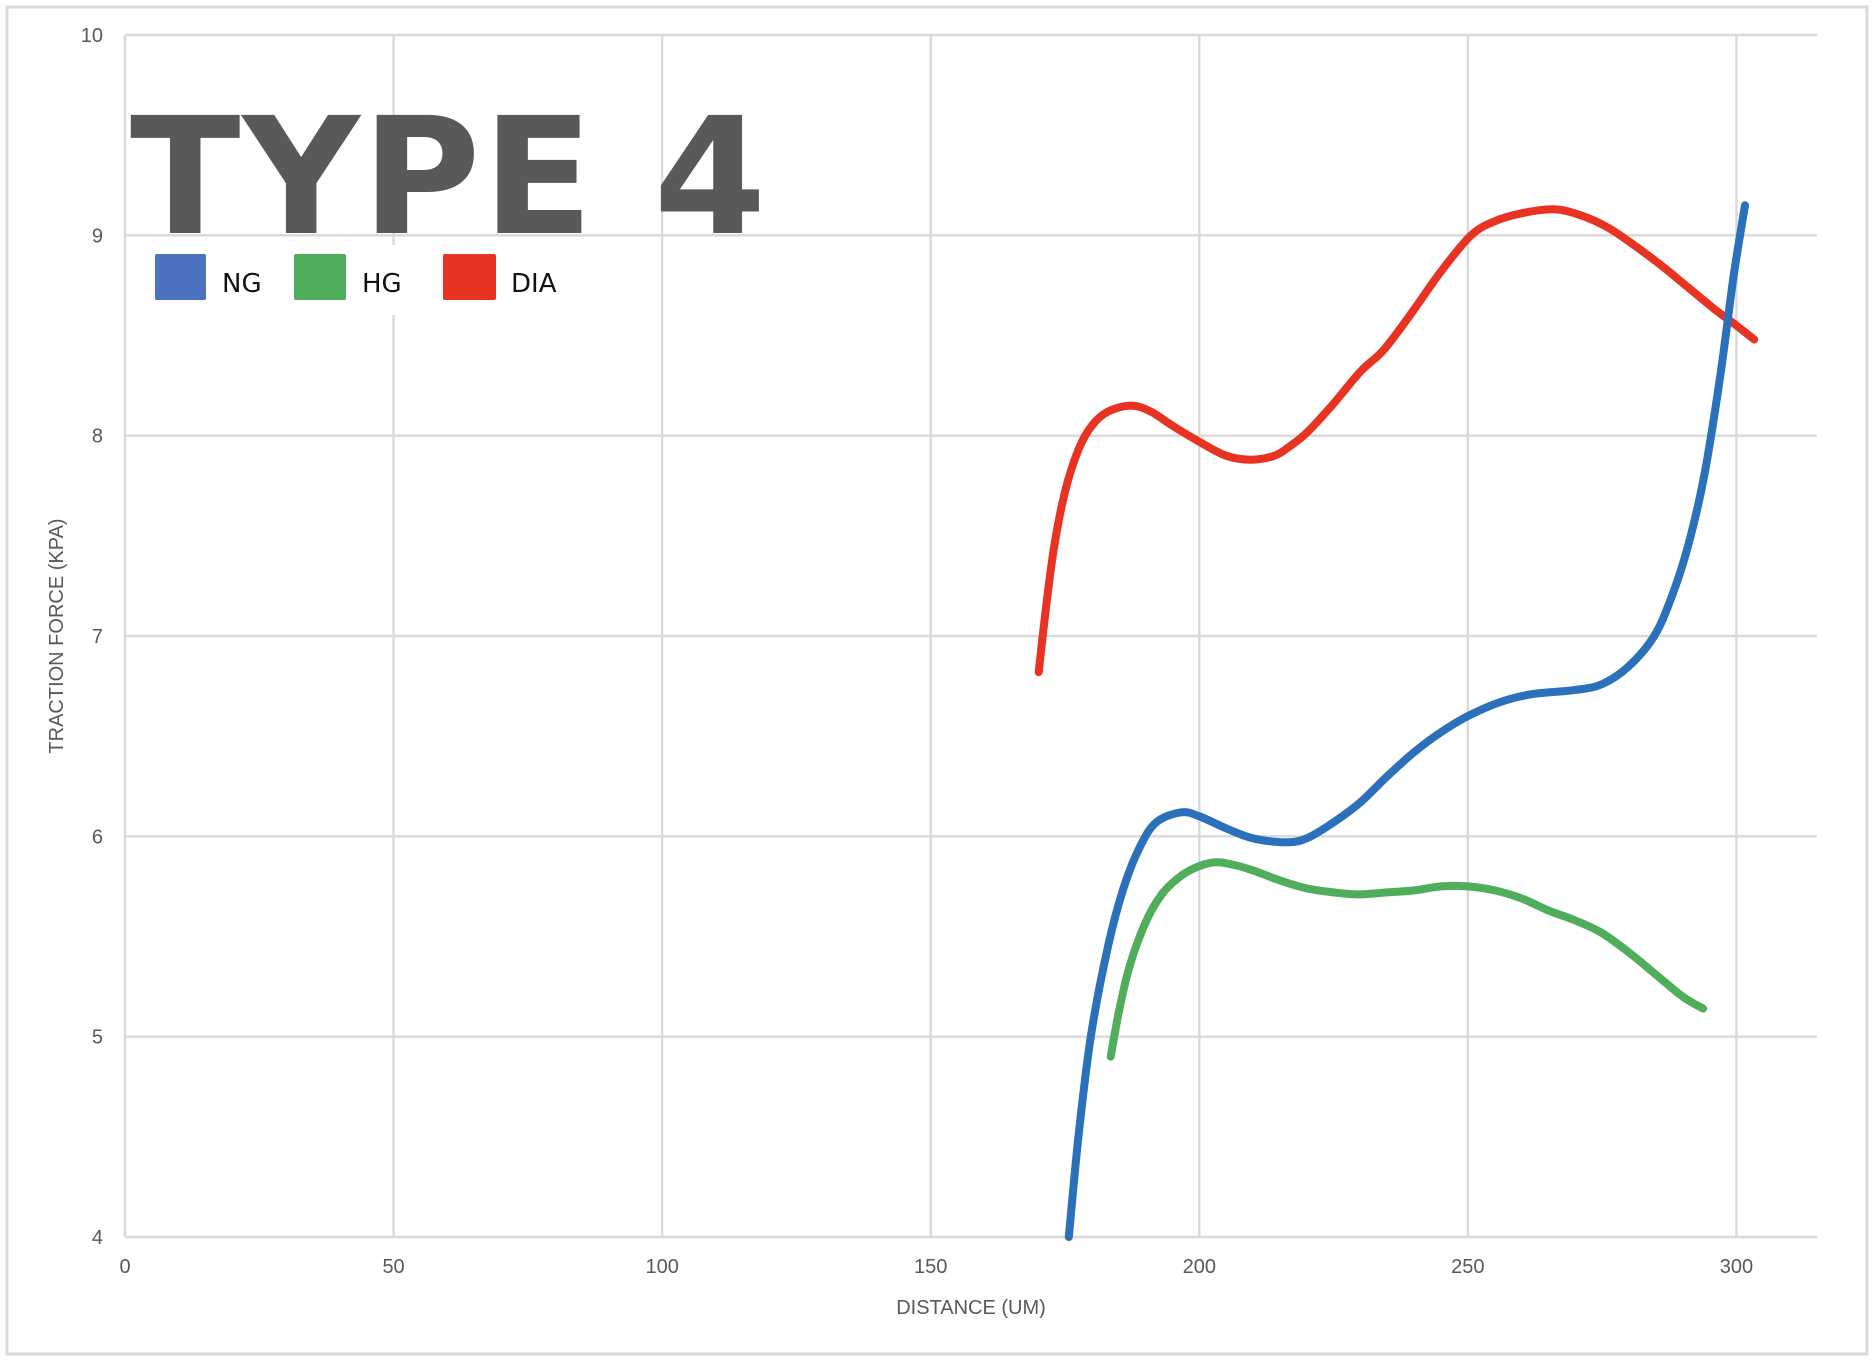 Image resolution: width=1874 pixels, height=1360 pixels. I want to click on legend-background, so click(358, 280).